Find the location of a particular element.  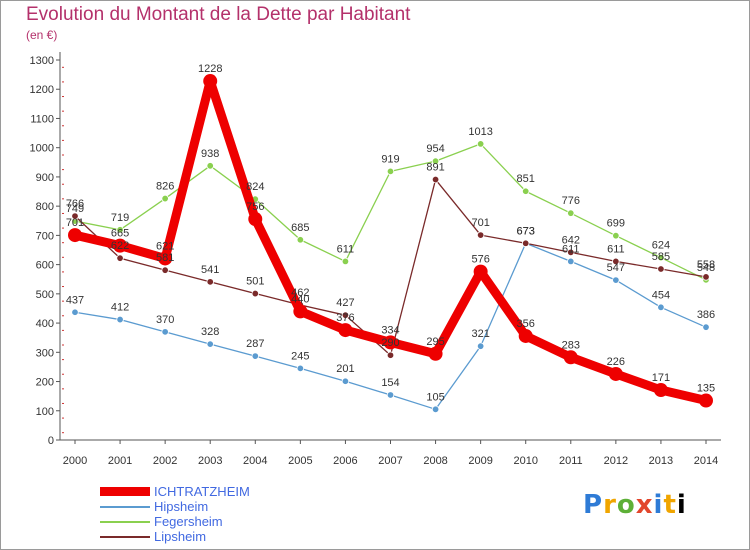

data-label: 699 is located at coordinates (616, 224).